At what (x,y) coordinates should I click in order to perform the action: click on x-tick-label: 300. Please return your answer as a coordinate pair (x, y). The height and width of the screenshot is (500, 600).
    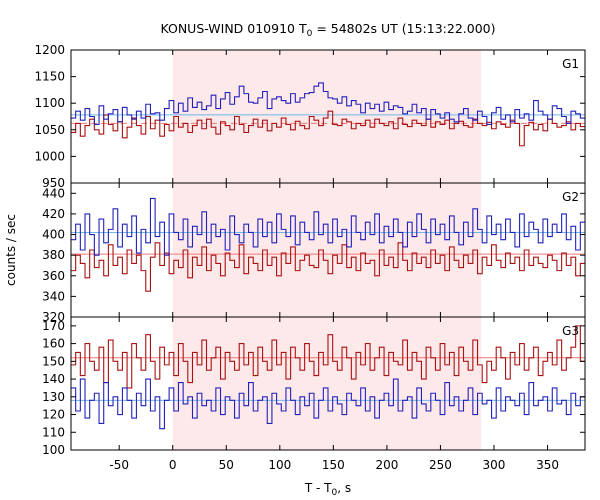
    Looking at the image, I should click on (494, 465).